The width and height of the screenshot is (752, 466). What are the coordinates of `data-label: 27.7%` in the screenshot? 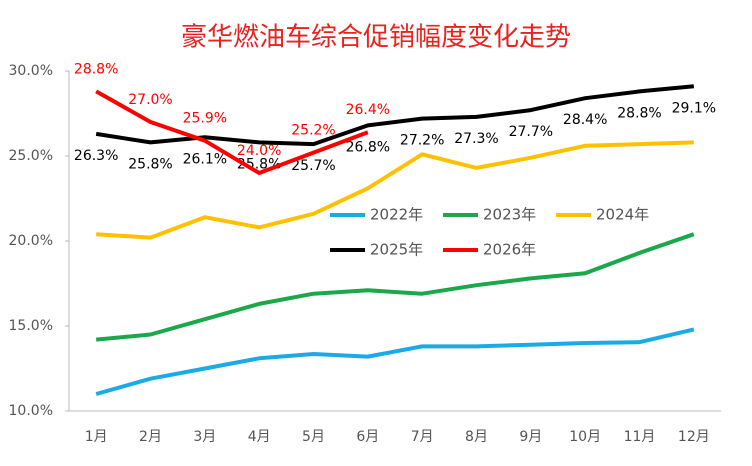 It's located at (531, 132).